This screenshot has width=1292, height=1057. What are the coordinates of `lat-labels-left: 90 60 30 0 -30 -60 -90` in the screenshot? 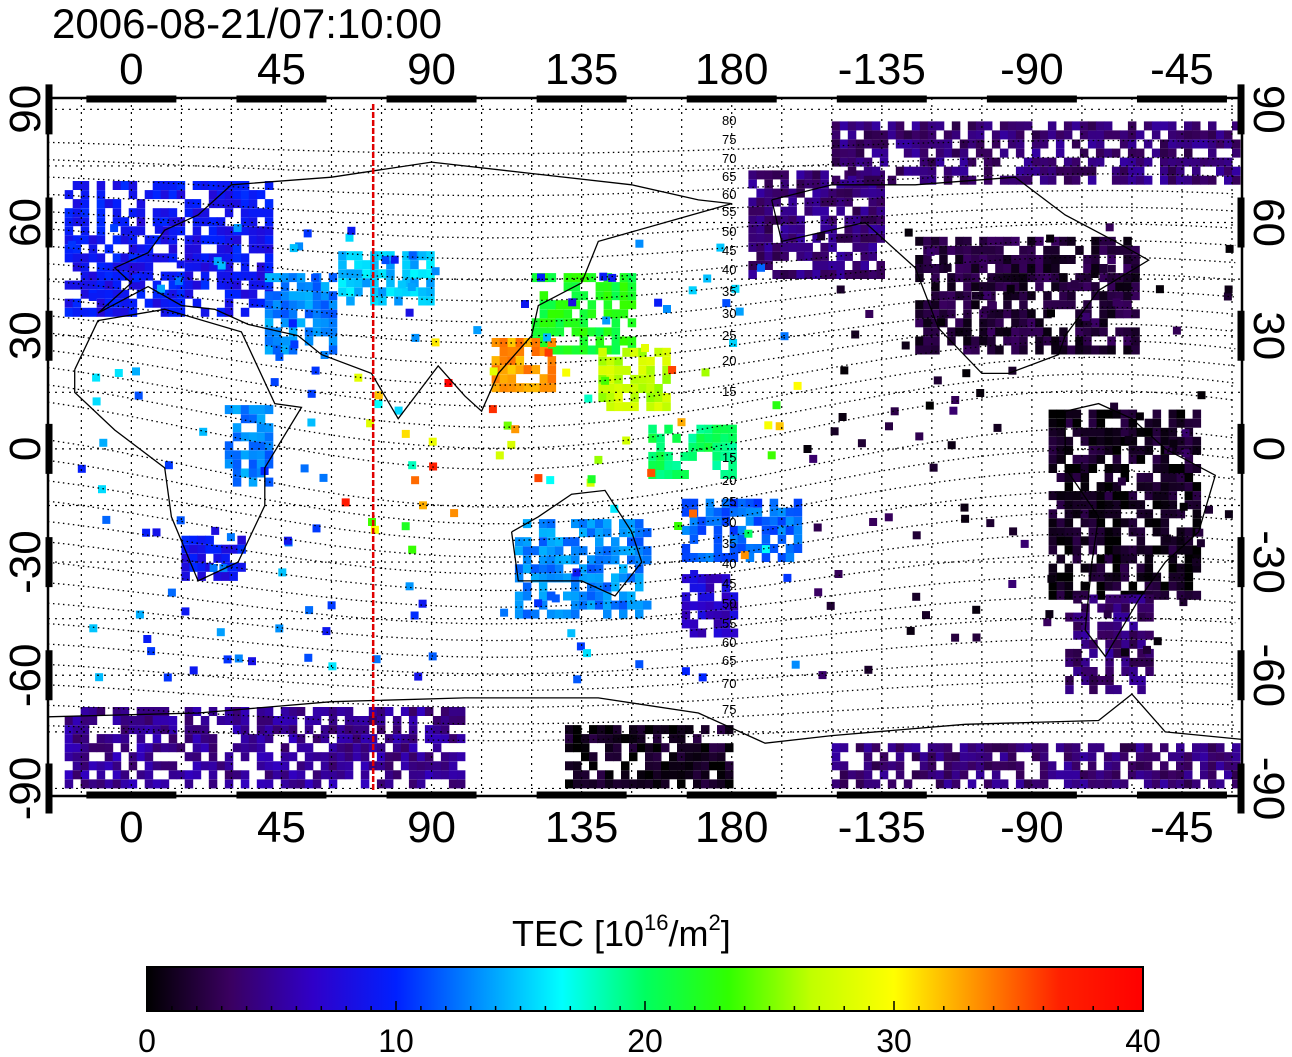 It's located at (25, 452).